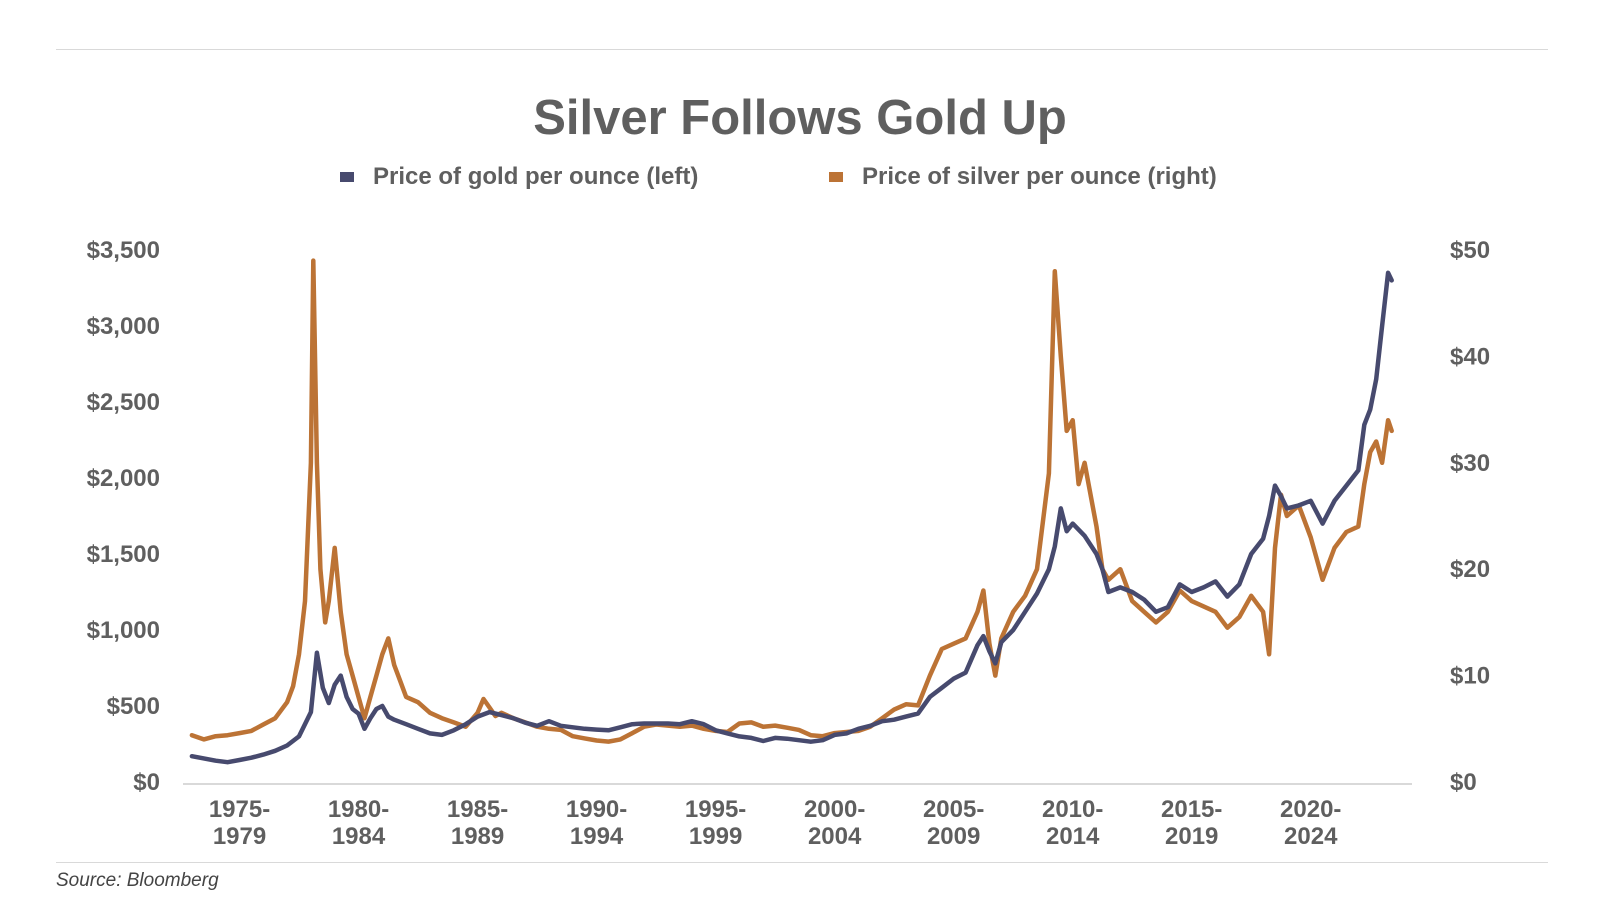 The width and height of the screenshot is (1600, 900). I want to click on x-tick-label: 2015-2019, so click(1191, 823).